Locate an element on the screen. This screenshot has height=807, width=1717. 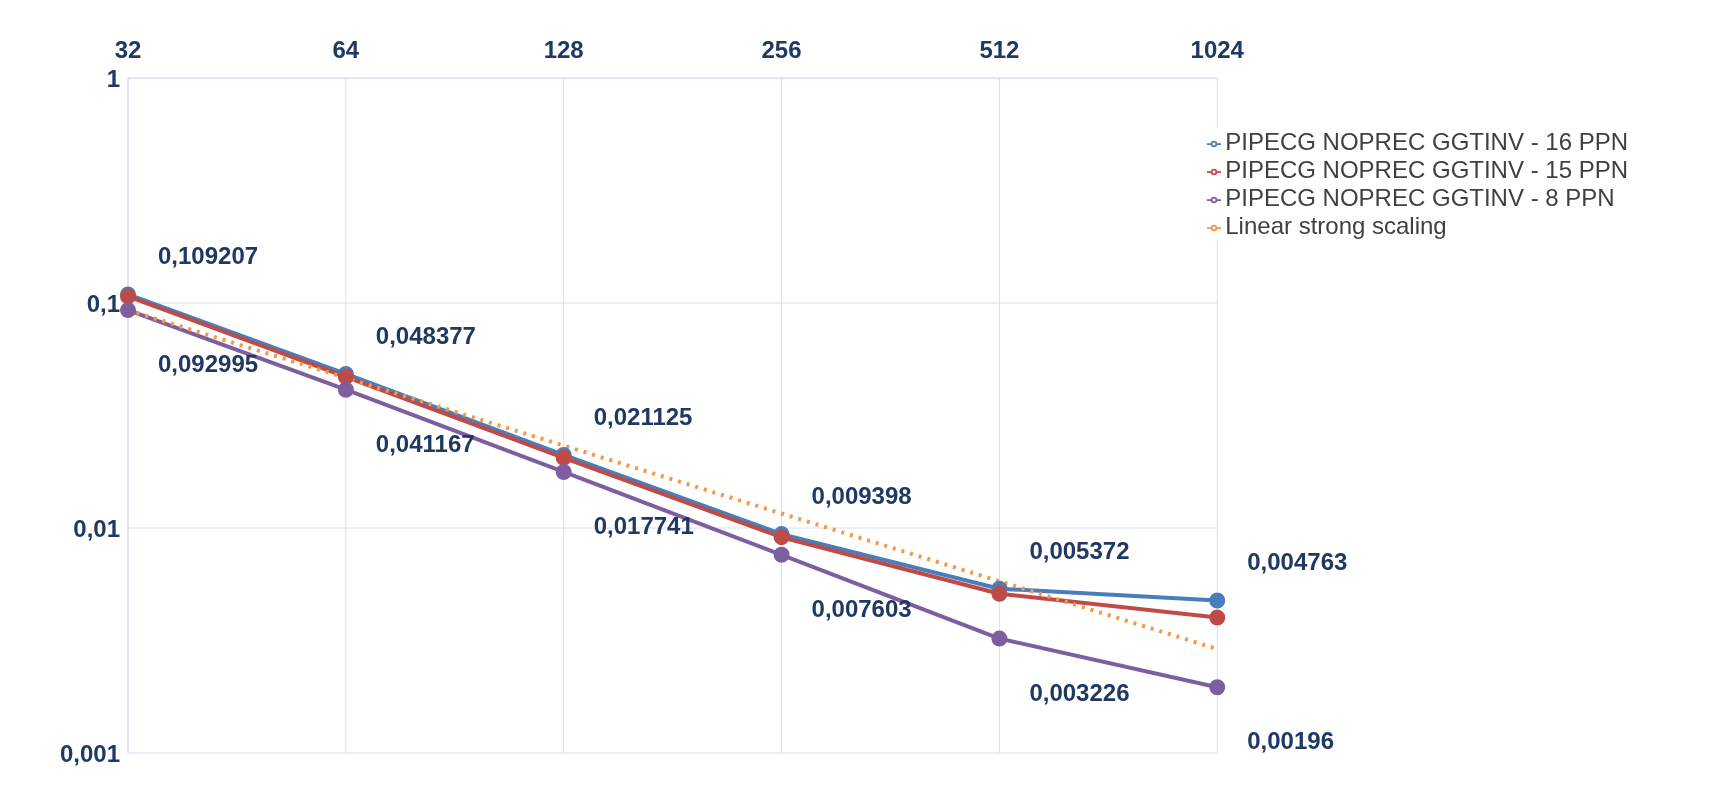
legend-label: PIPECG NOPREC GGTINV - 16 PPN is located at coordinates (1426, 141).